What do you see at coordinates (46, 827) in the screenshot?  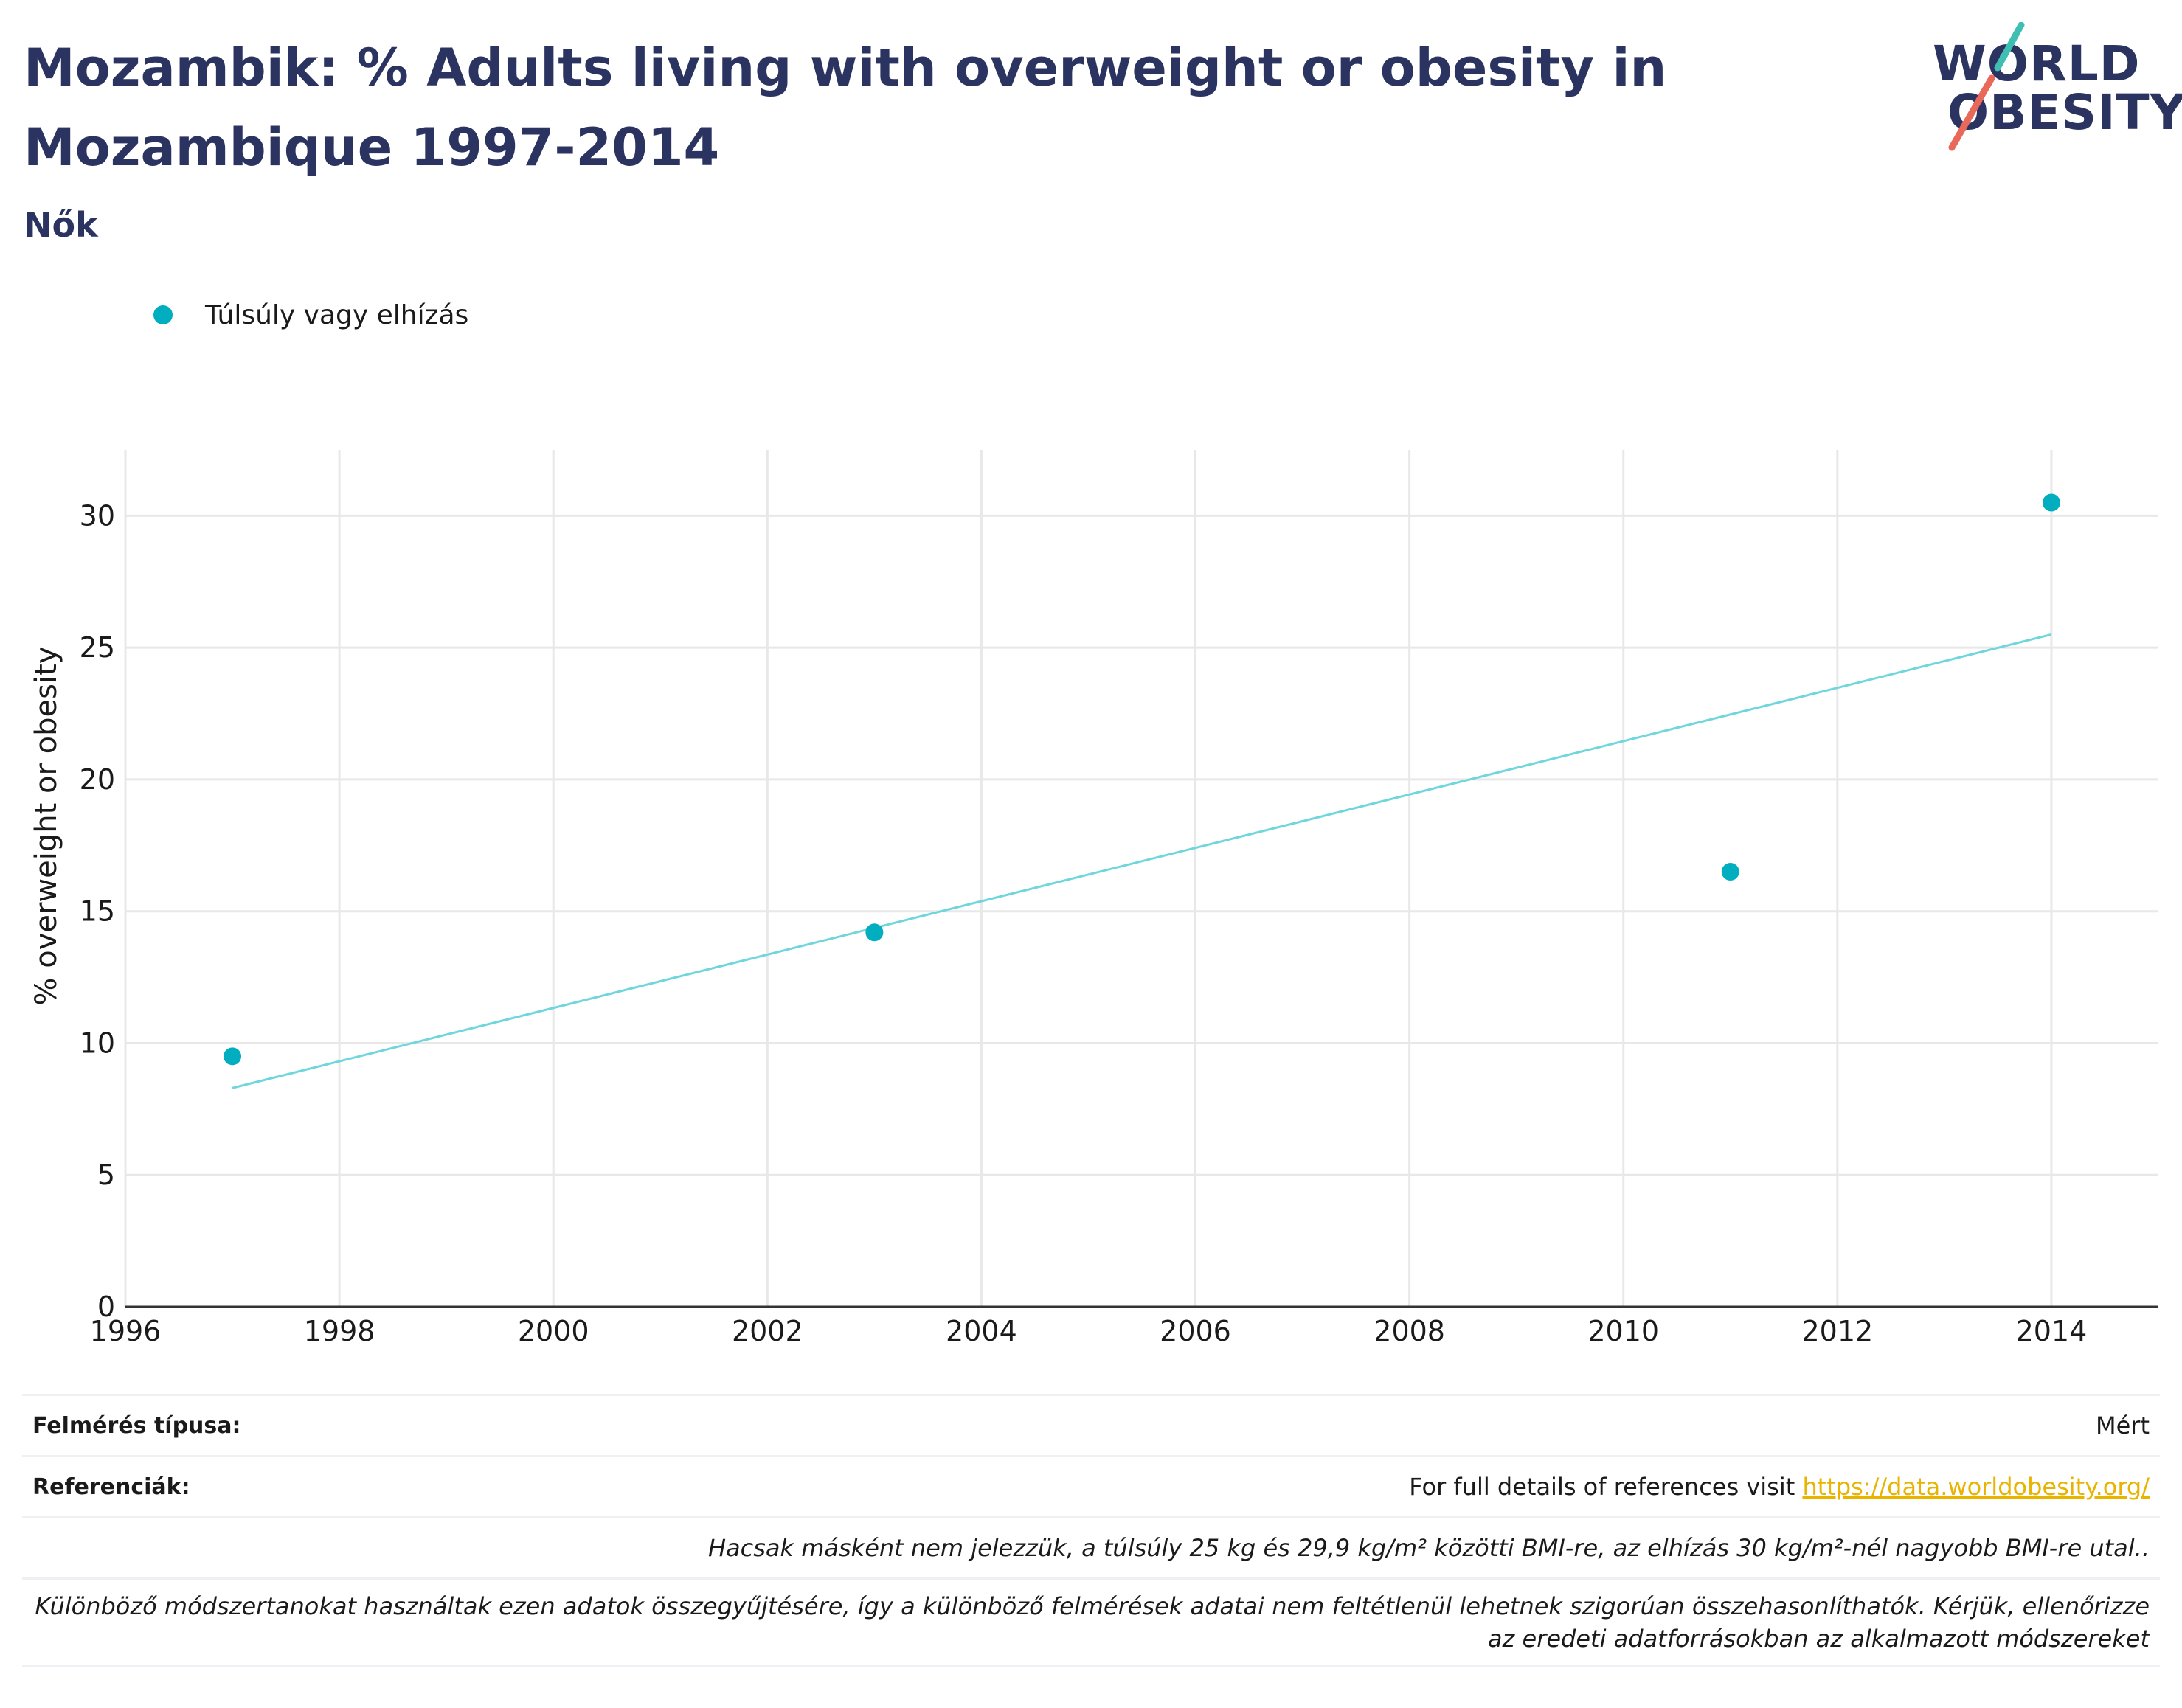 I see `y-axis-label: % overweight or obesity` at bounding box center [46, 827].